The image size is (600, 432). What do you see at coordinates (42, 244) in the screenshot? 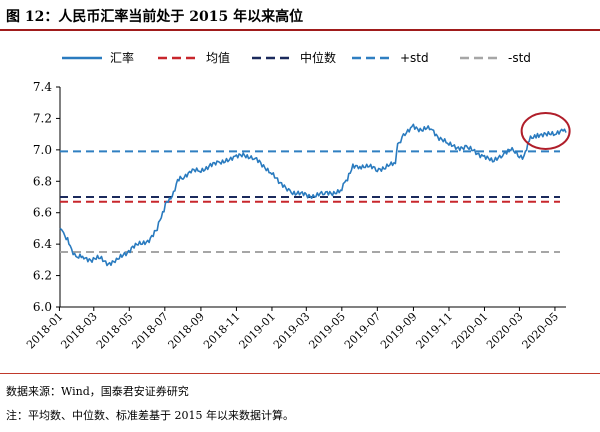
I see `y-tick-label: 6.4` at bounding box center [42, 244].